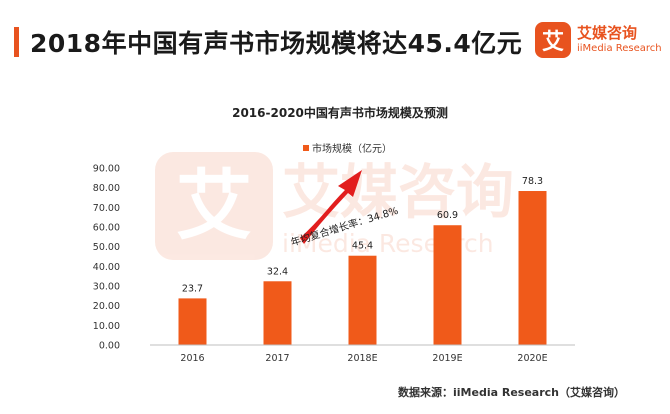  I want to click on bar-value-label: 32.4, so click(277, 271).